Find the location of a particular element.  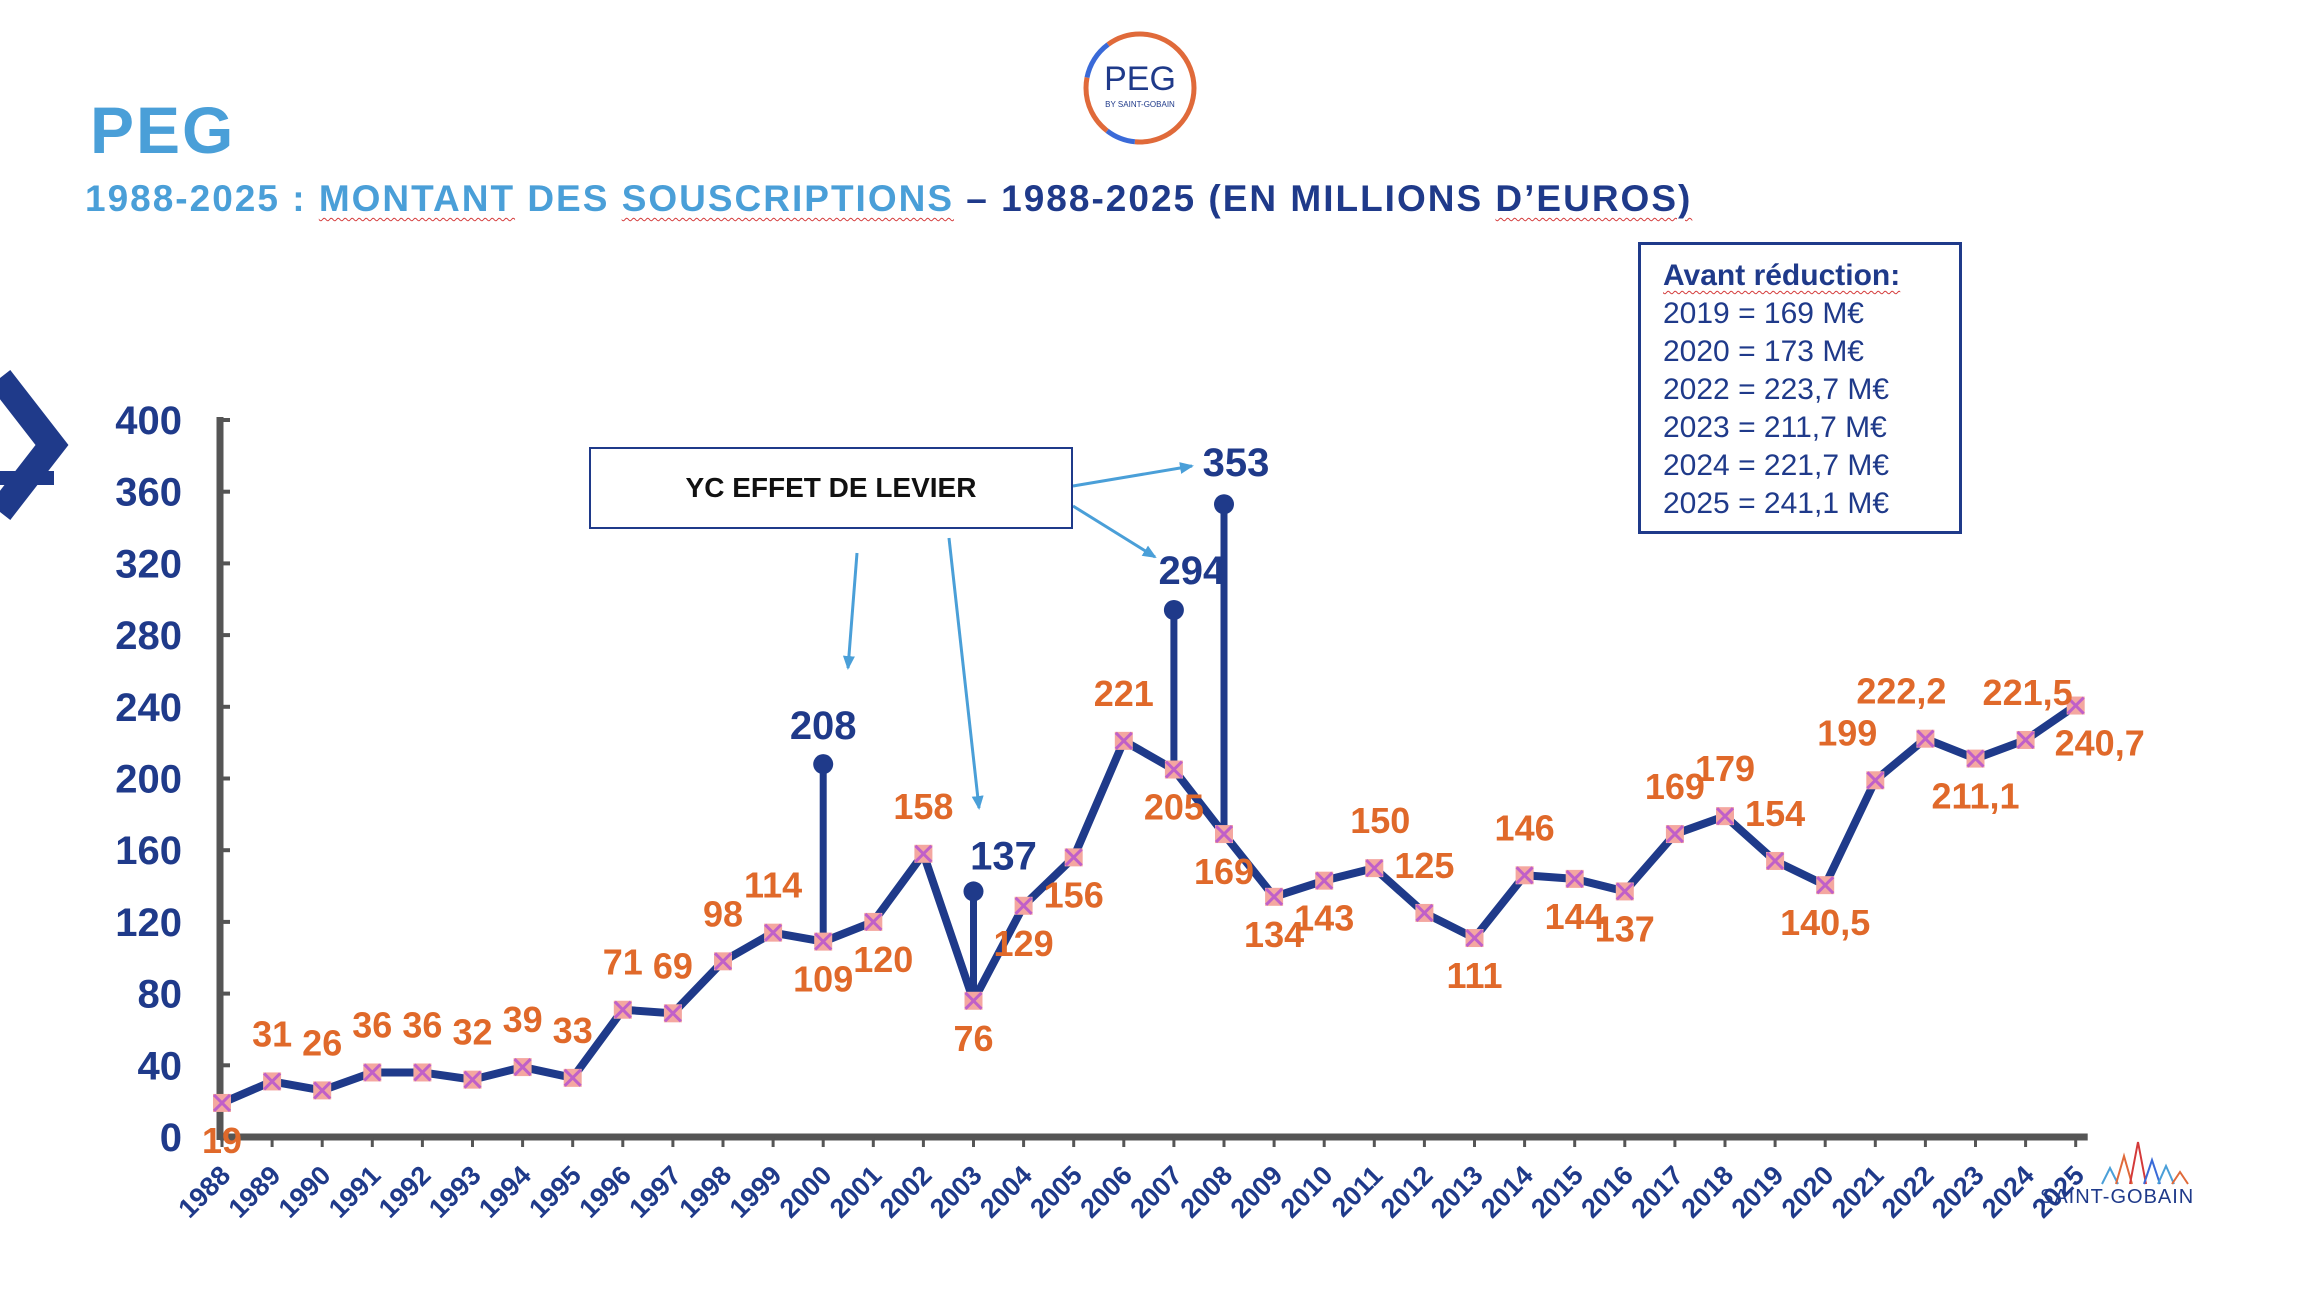

y-tick-label: 320 is located at coordinates (148, 564).